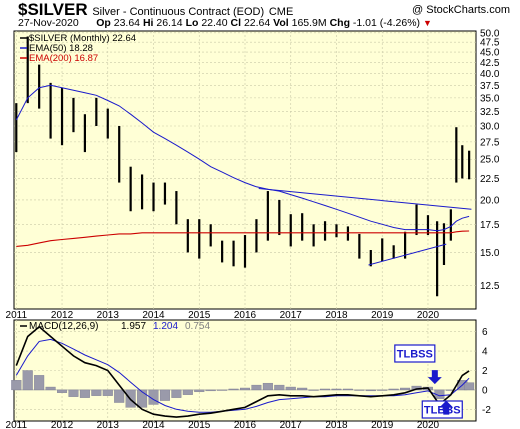 The image size is (520, 429). Describe the element at coordinates (386, 23) in the screenshot. I see `chg-value: -1.01 (-4.26%)` at that location.